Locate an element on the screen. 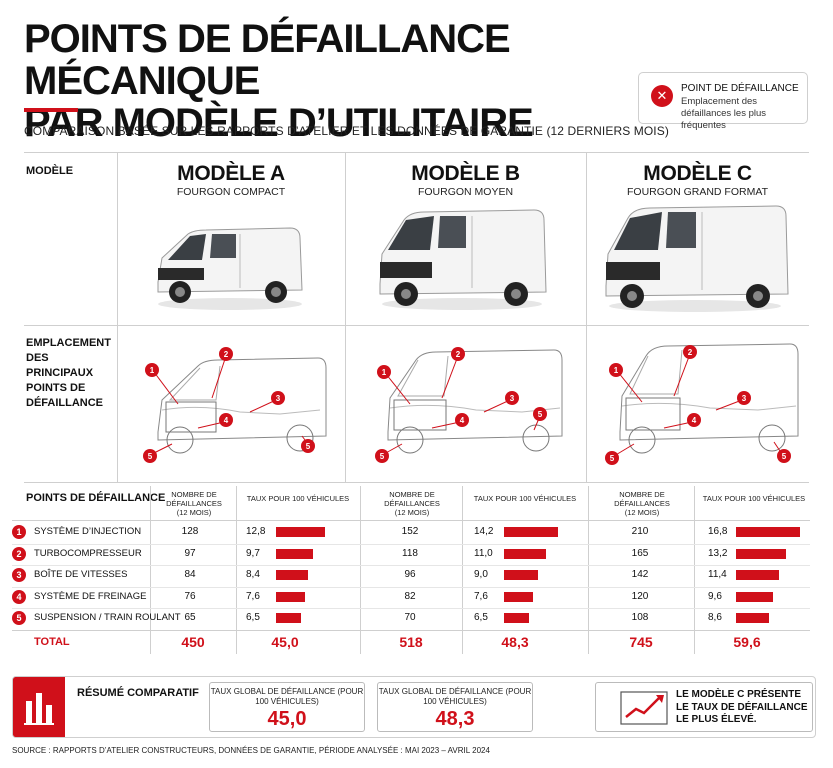 The image size is (833, 768). failure-rate-c: 11,4 is located at coordinates (717, 574).